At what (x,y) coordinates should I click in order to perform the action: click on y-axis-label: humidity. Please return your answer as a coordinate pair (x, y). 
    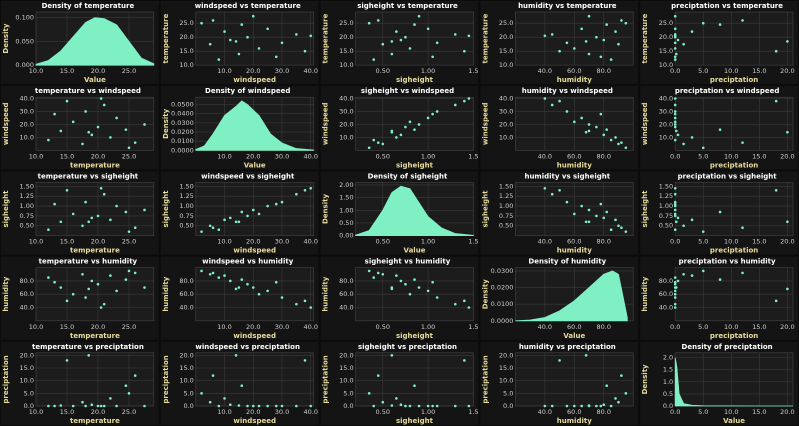
    Looking at the image, I should click on (326, 293).